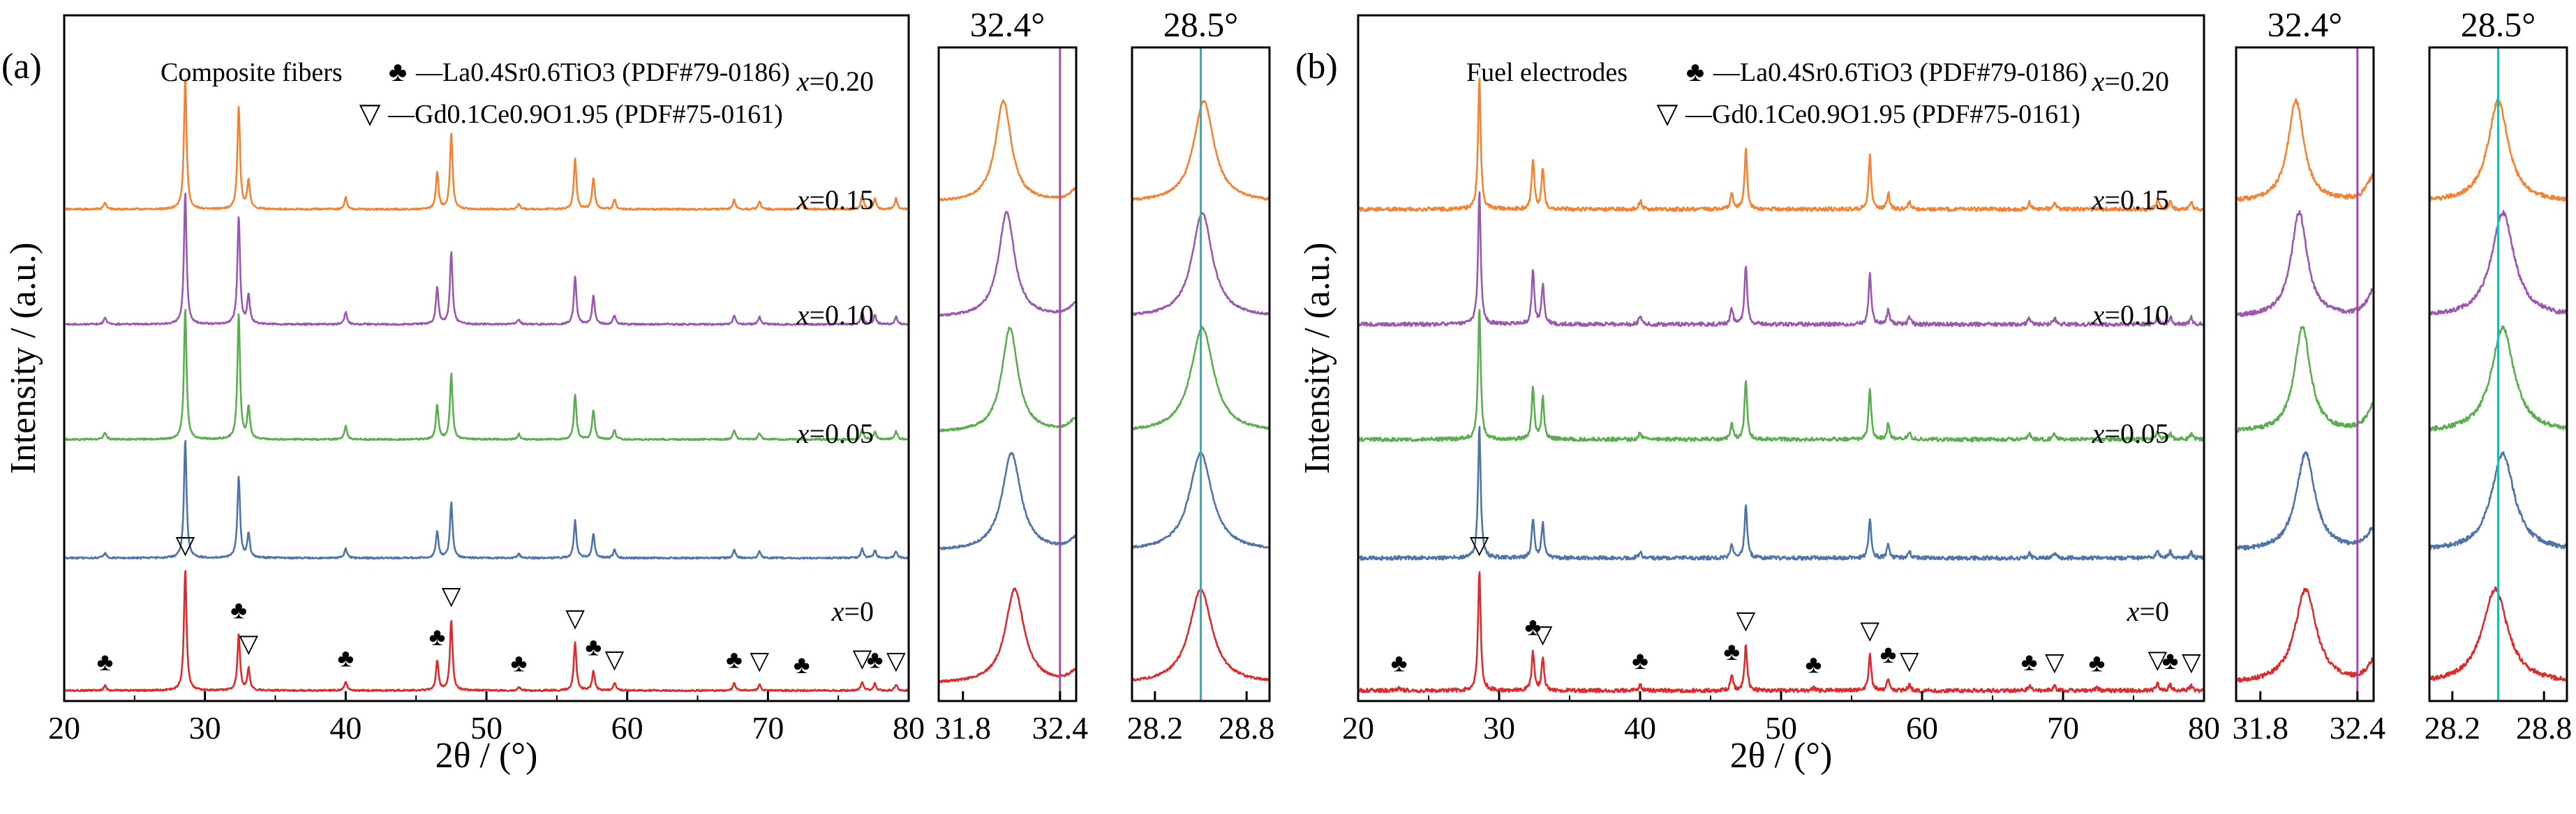 The image size is (2576, 814). I want to click on panel-1-series, so click(1007, 391).